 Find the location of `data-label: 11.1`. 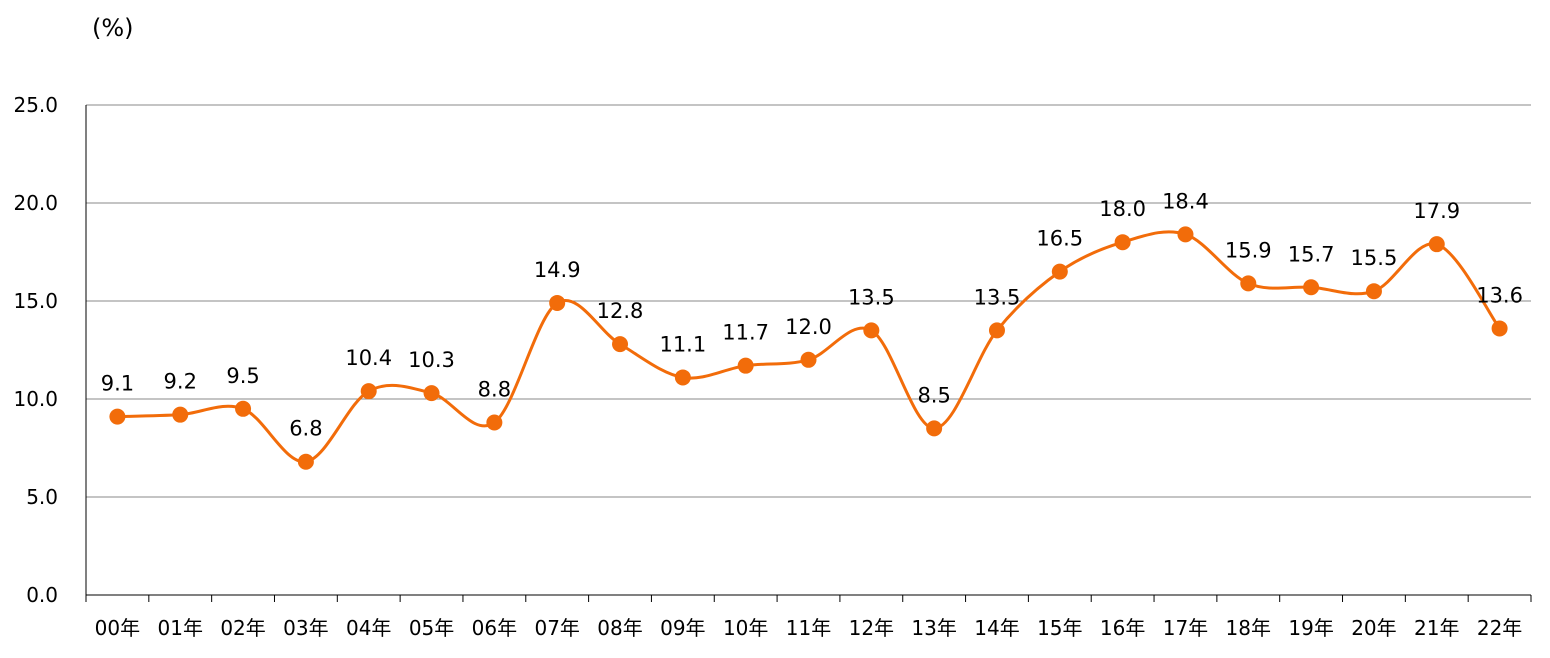

data-label: 11.1 is located at coordinates (682, 344).